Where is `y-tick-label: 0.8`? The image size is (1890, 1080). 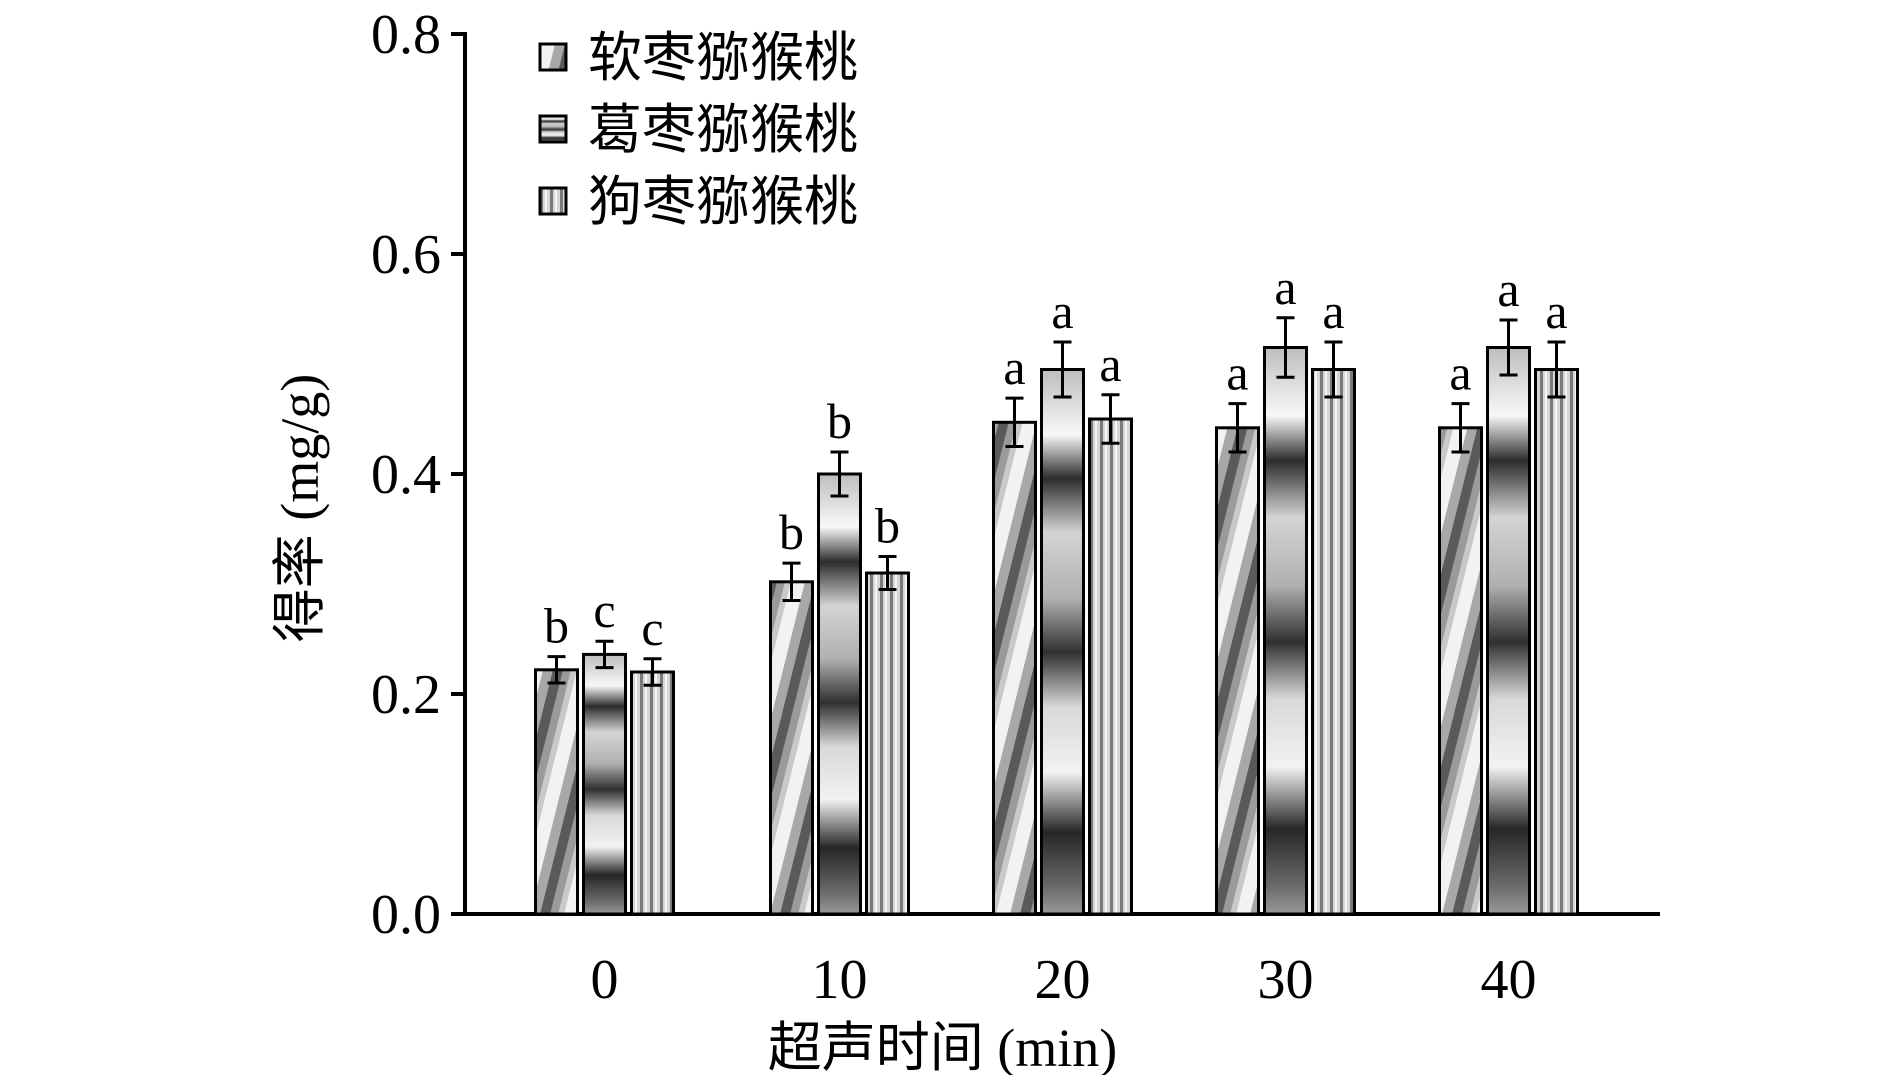
y-tick-label: 0.8 is located at coordinates (406, 35).